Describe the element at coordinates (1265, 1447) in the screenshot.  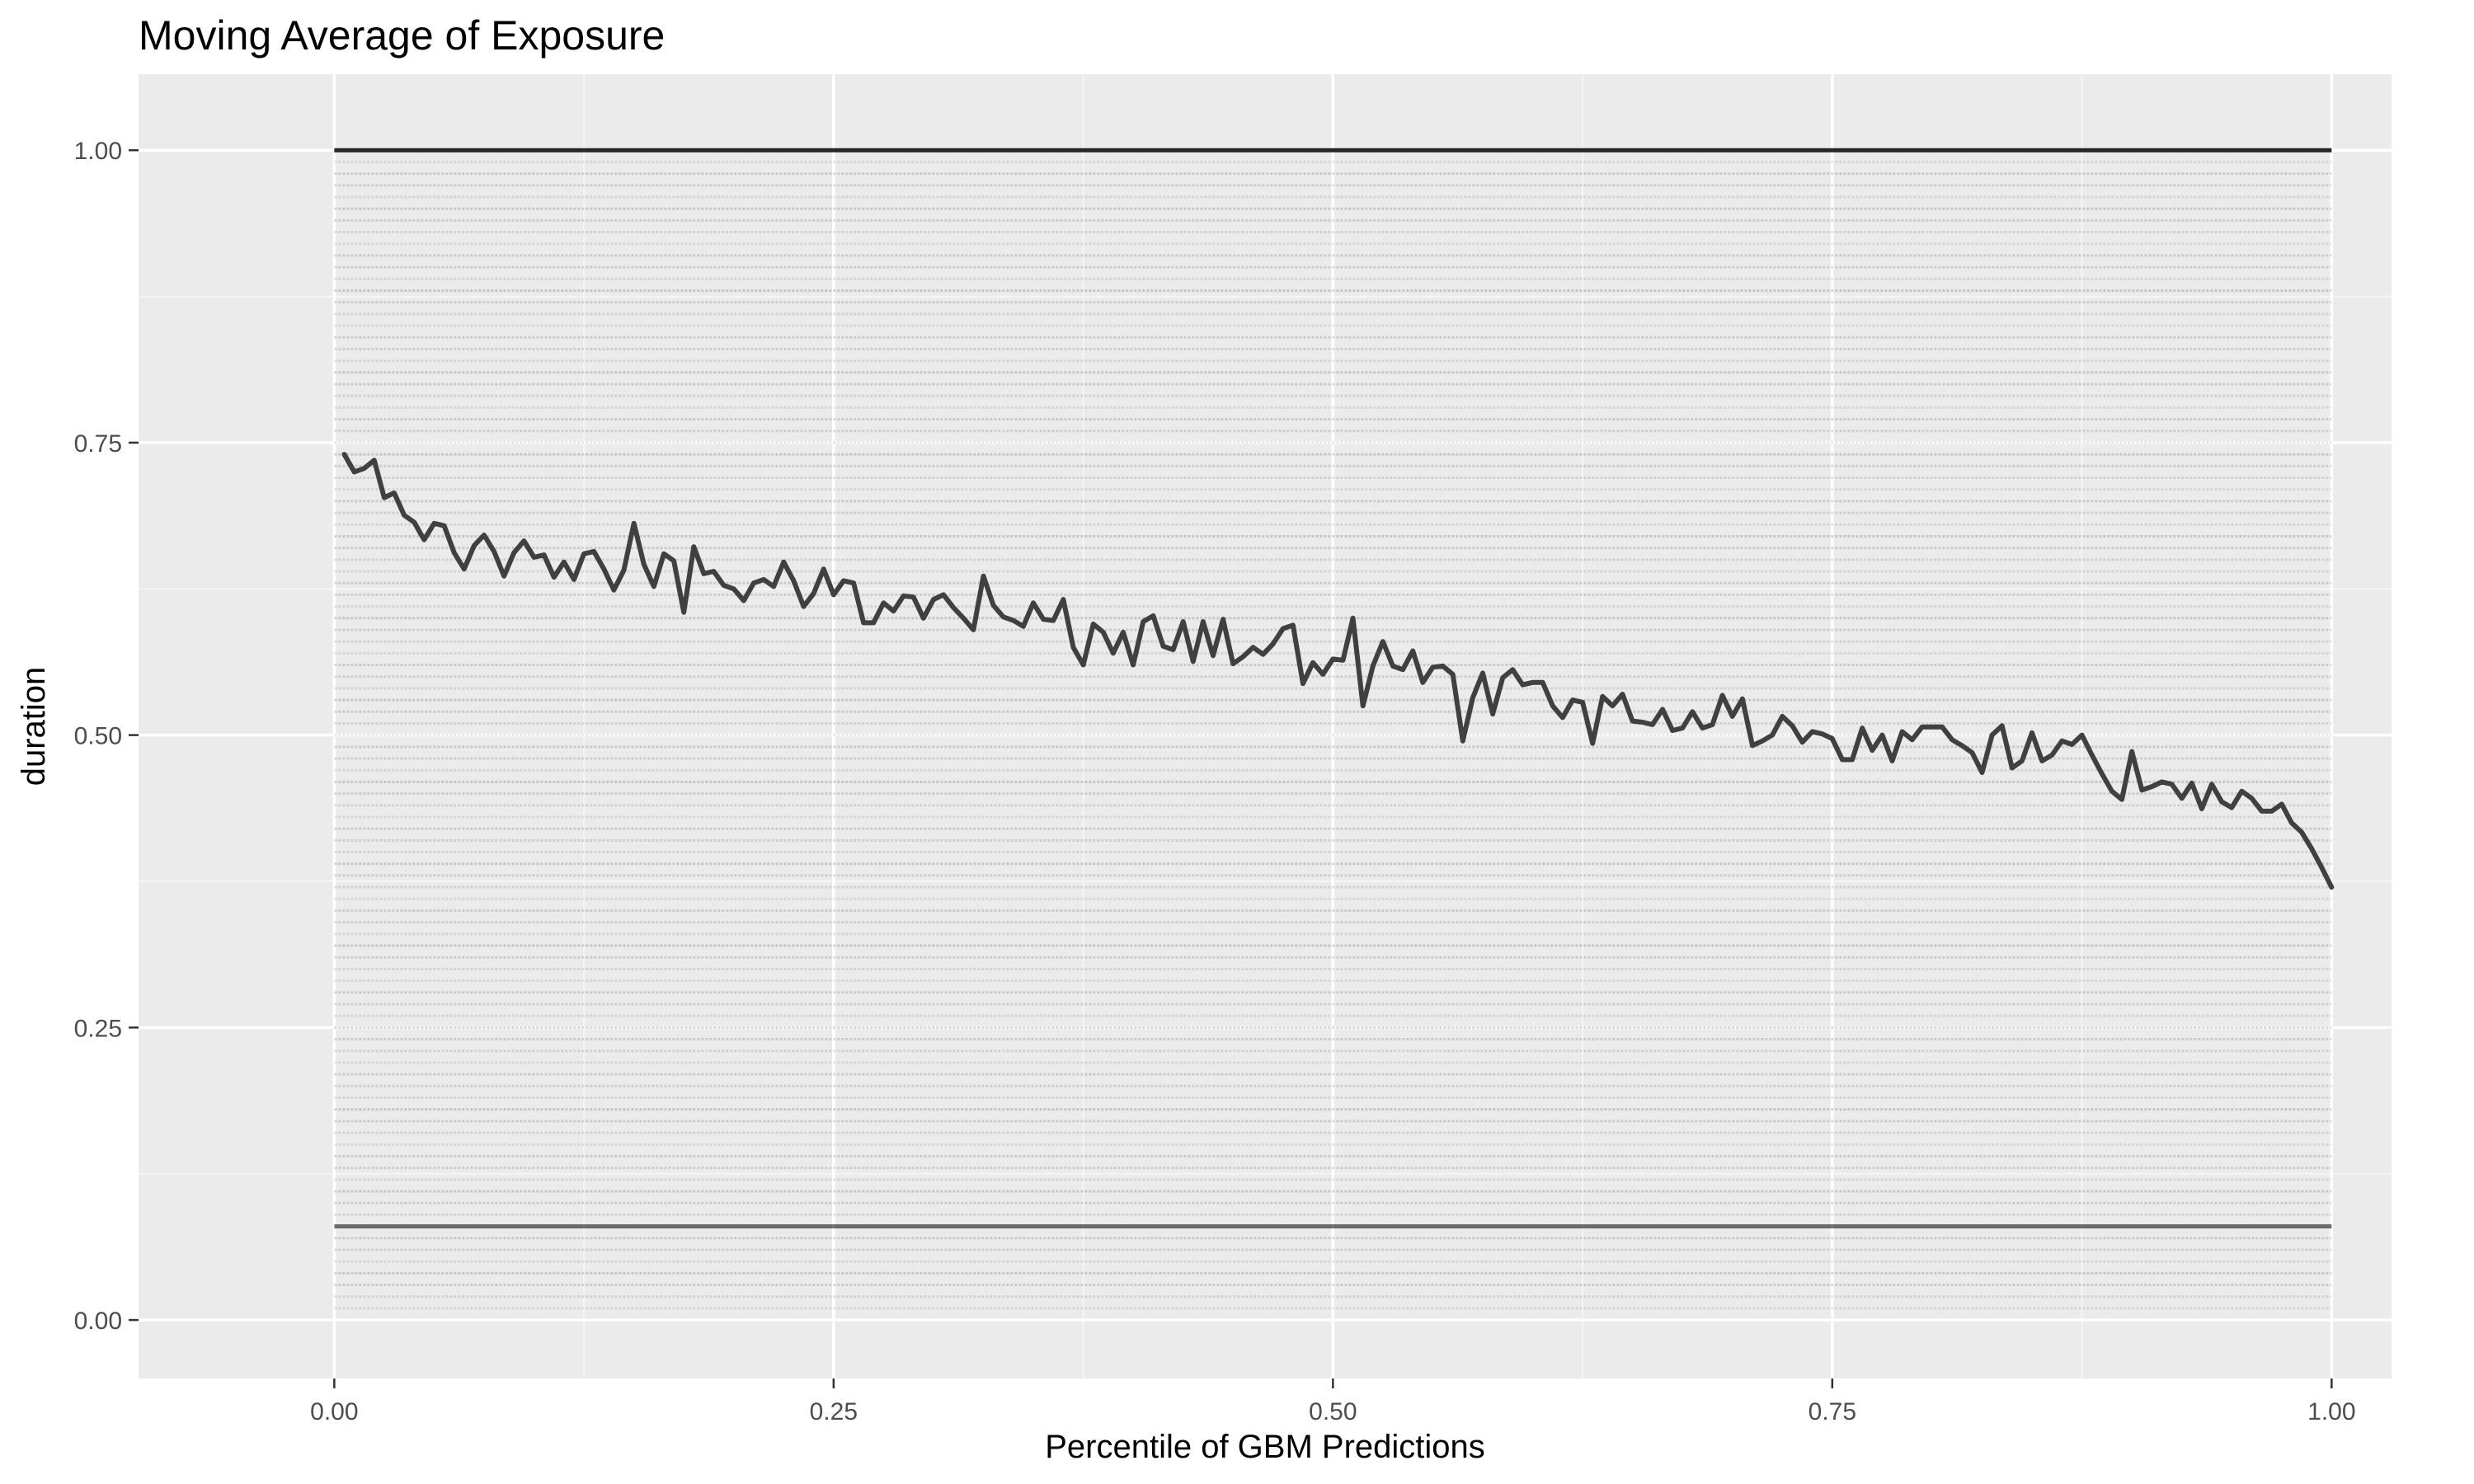
I see `x-axis-title: Percentile of GBM Predictions` at that location.